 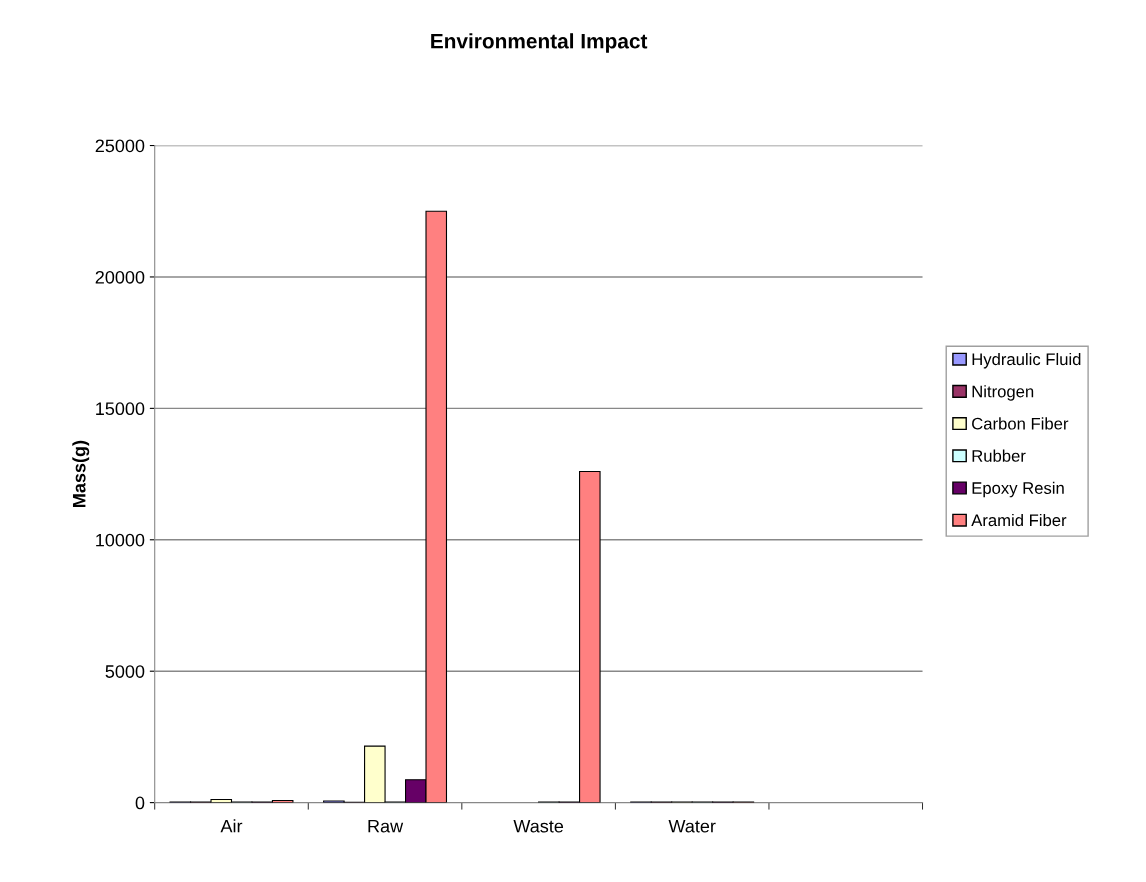 I want to click on y-tick-label: 15000, so click(x=120, y=409).